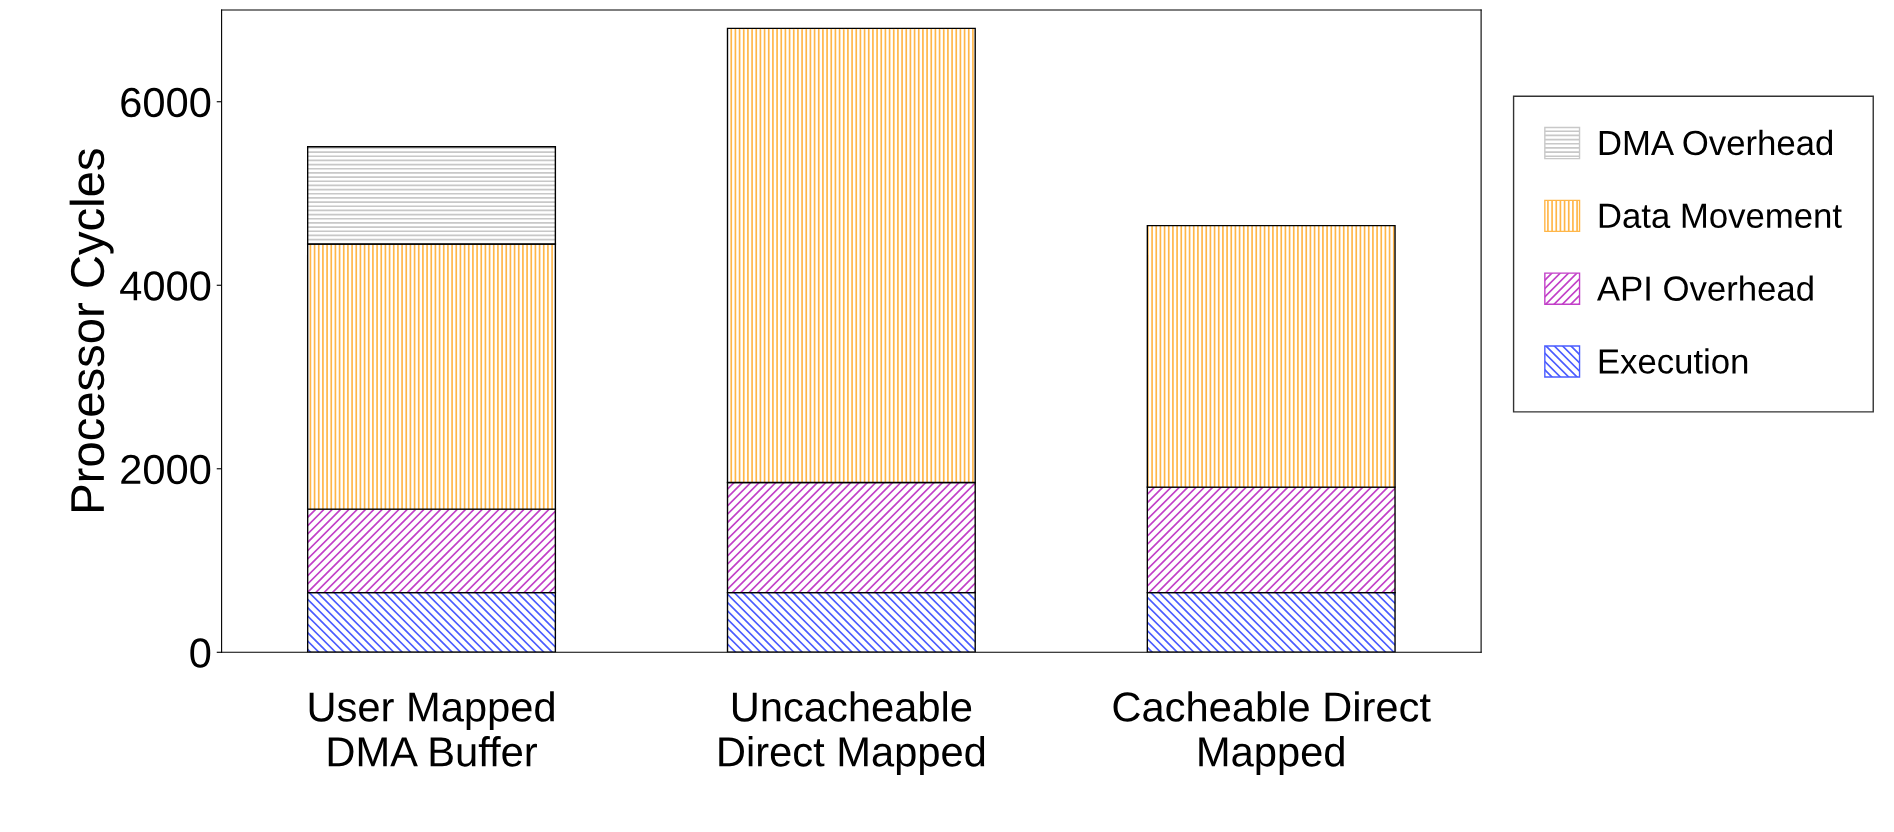 The image size is (1894, 832). Describe the element at coordinates (1272, 733) in the screenshot. I see `x-tick-label: Cacheable Direct Mapped` at that location.